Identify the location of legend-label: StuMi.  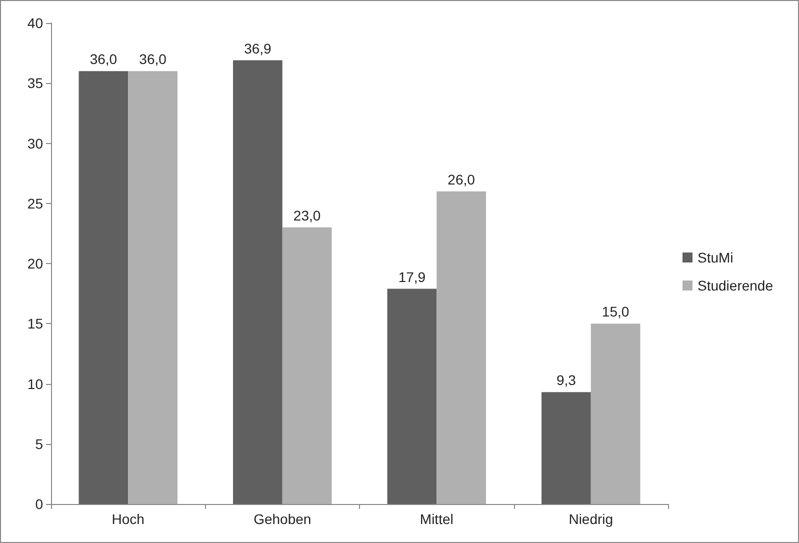
(715, 258).